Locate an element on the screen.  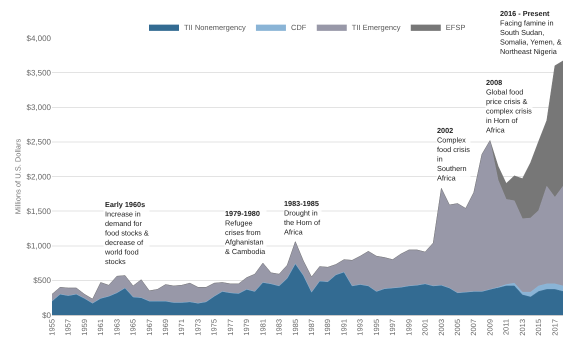
y-tick-label: $4,000 is located at coordinates (39, 38).